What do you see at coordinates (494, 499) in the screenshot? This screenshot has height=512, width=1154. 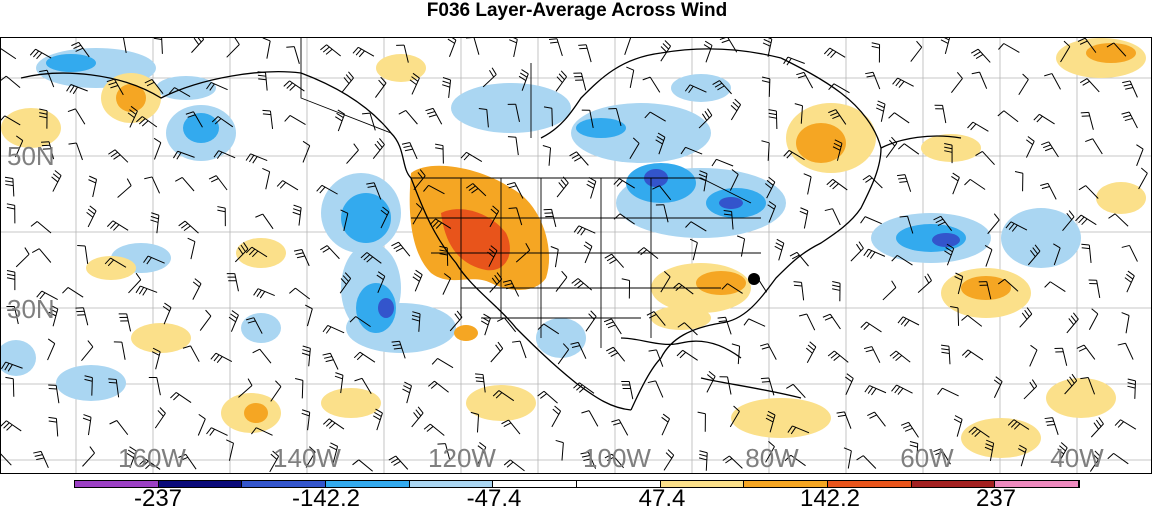 I see `colorbar-label: -47.4` at bounding box center [494, 499].